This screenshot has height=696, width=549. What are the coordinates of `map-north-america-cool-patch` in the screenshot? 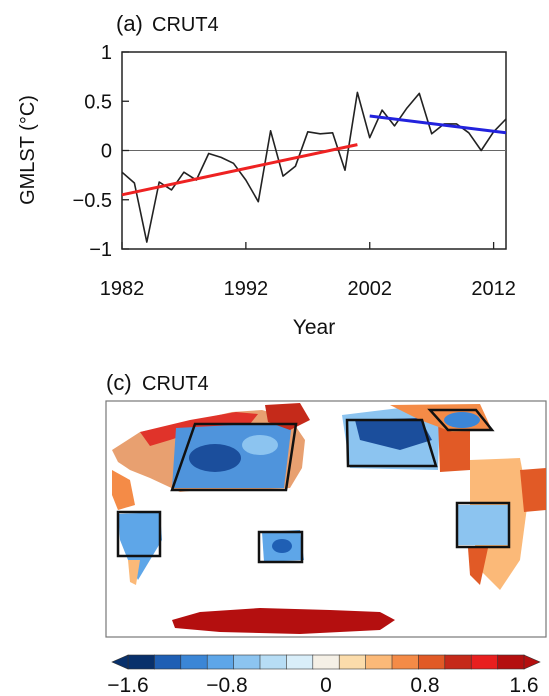 It's located at (260, 445).